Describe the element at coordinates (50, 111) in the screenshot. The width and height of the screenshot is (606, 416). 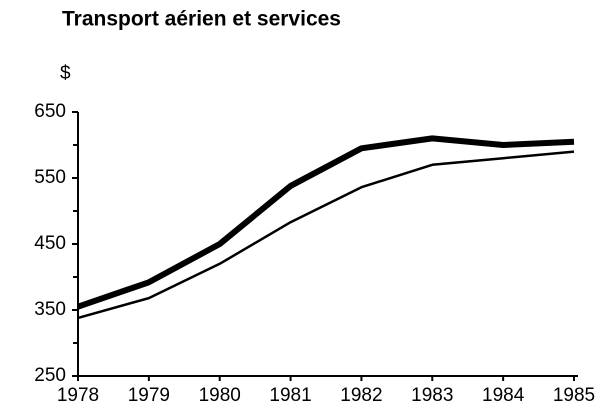
I see `y-tick-label: 650` at that location.